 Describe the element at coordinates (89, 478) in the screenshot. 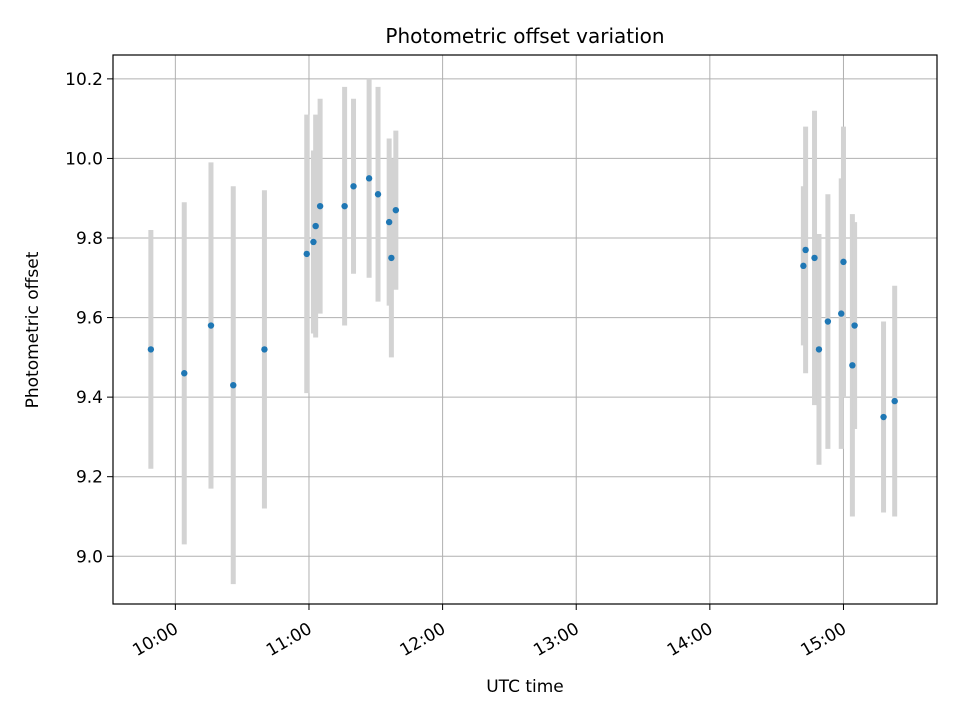

I see `y-tick-label: 9.2` at that location.